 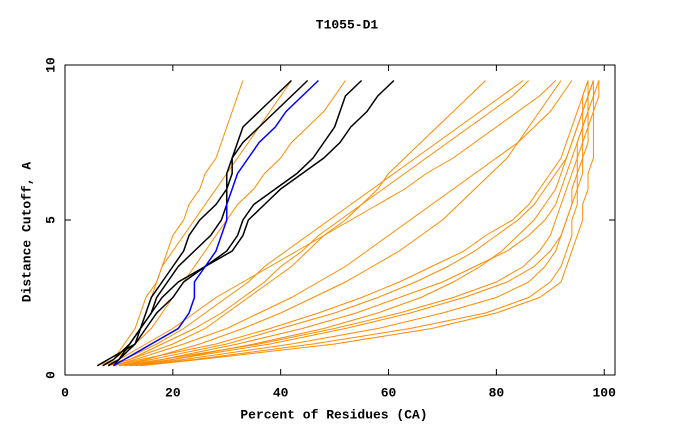 What do you see at coordinates (50, 375) in the screenshot?
I see `y-tick-label: 0` at bounding box center [50, 375].